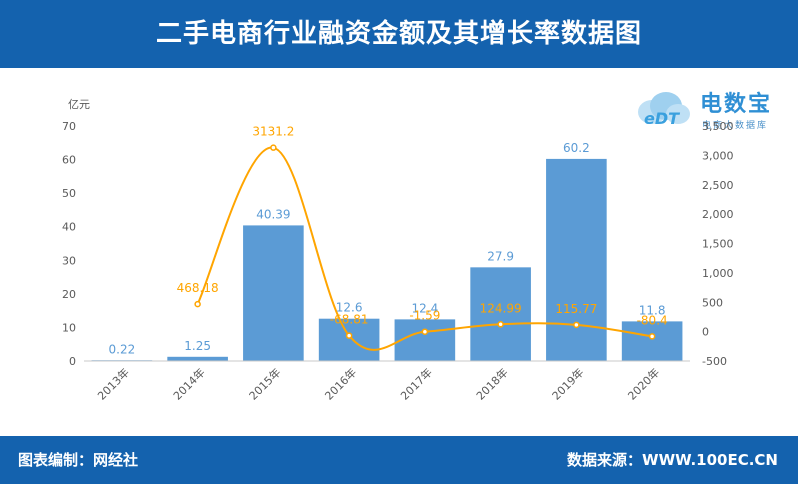 The height and width of the screenshot is (484, 798). Describe the element at coordinates (672, 460) in the screenshot. I see `footer-source: 数据来源：WWW.100EC.CN` at that location.